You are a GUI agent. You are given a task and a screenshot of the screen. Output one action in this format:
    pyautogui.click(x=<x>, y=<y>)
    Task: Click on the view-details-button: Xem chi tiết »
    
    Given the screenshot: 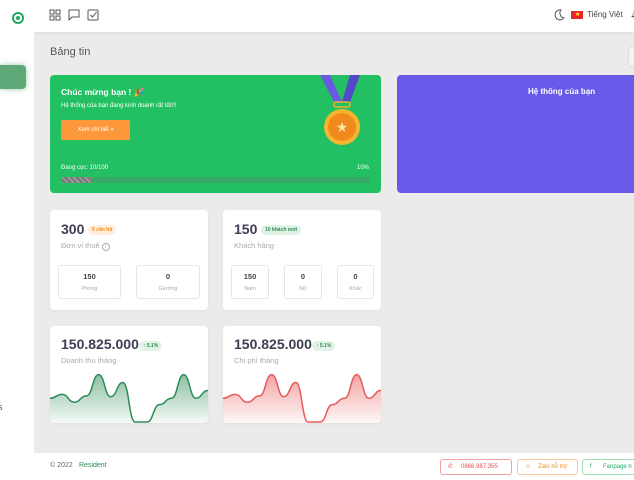 What is the action you would take?
    pyautogui.click(x=95, y=130)
    